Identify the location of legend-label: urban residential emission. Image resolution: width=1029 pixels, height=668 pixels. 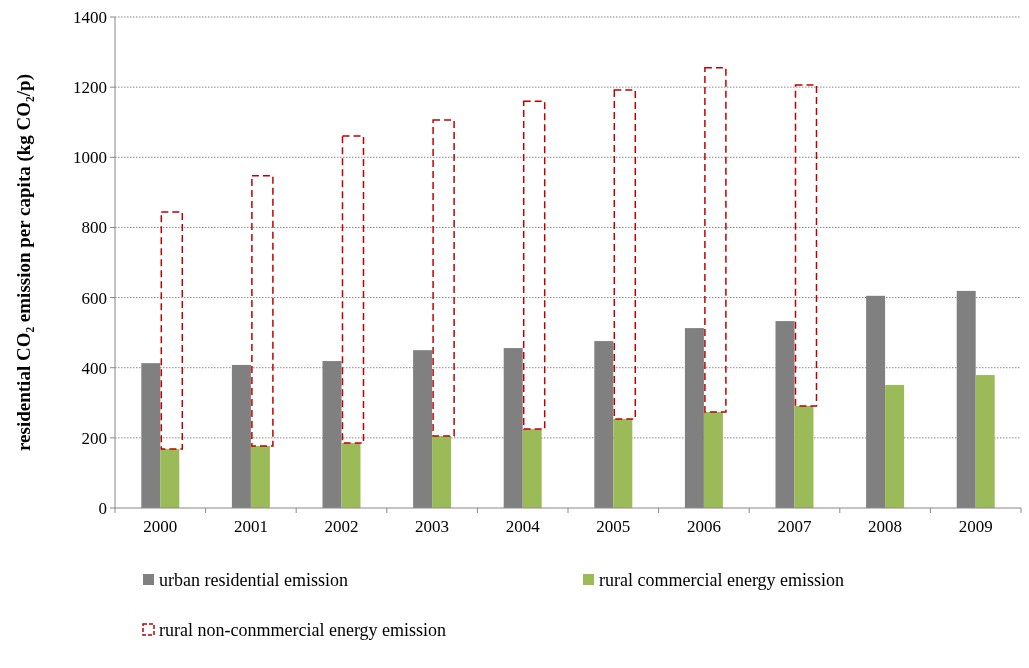
(253, 580).